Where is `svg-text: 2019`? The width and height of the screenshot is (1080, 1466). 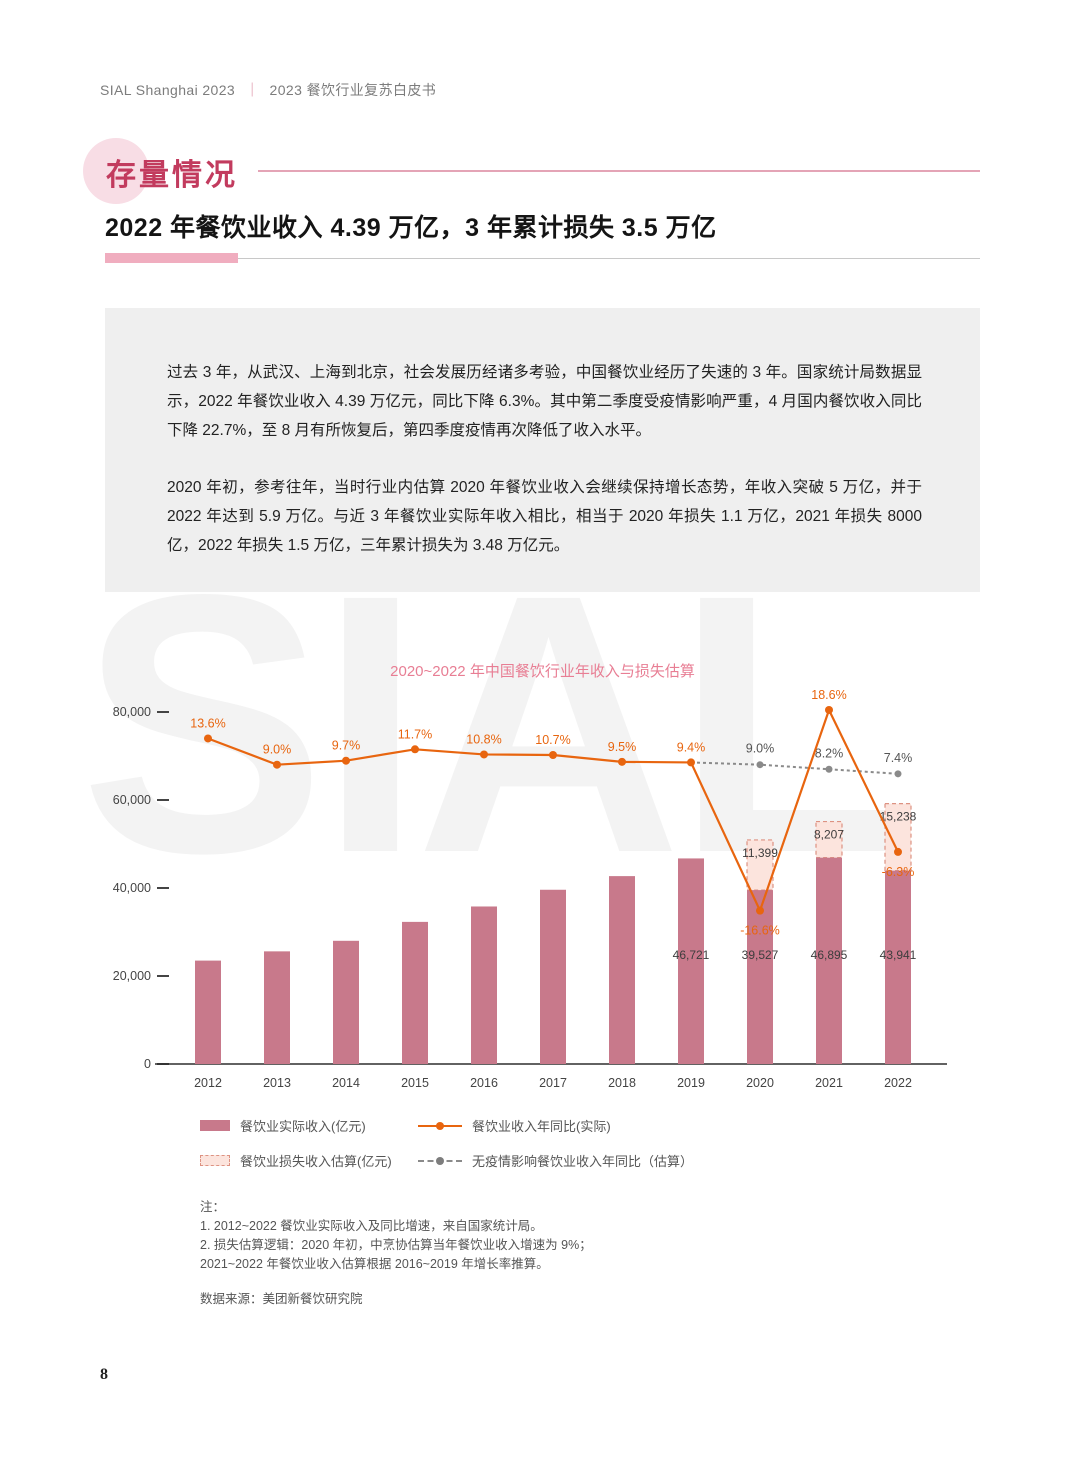 svg-text: 2019 is located at coordinates (691, 1083).